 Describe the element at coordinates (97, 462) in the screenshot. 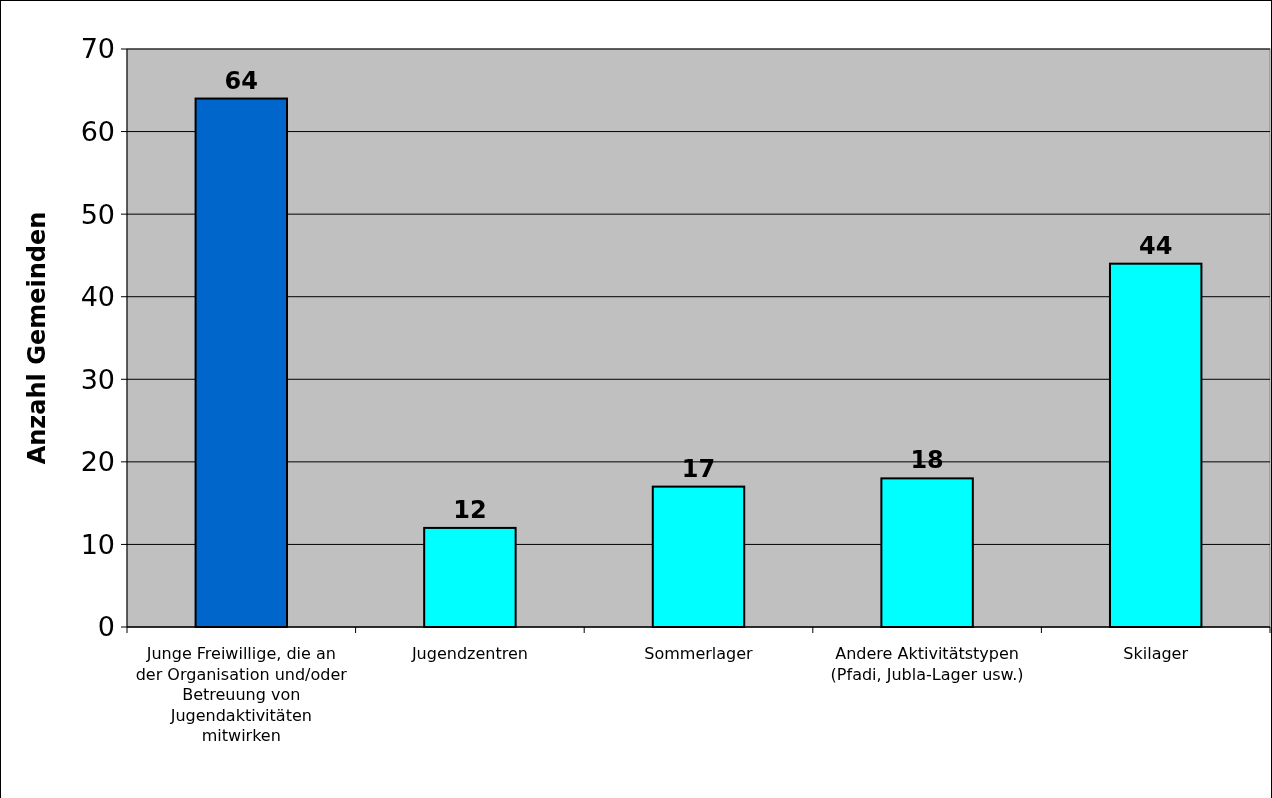

I see `y-tick-label: 20` at that location.